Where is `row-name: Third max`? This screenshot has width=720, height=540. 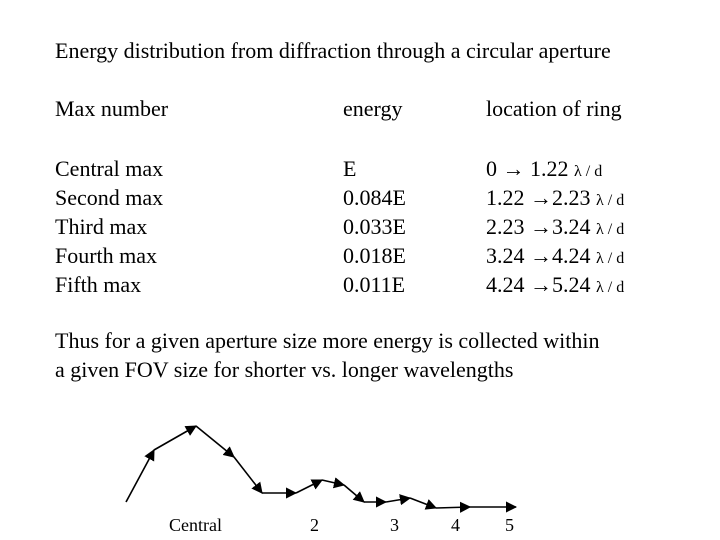 row-name: Third max is located at coordinates (101, 226).